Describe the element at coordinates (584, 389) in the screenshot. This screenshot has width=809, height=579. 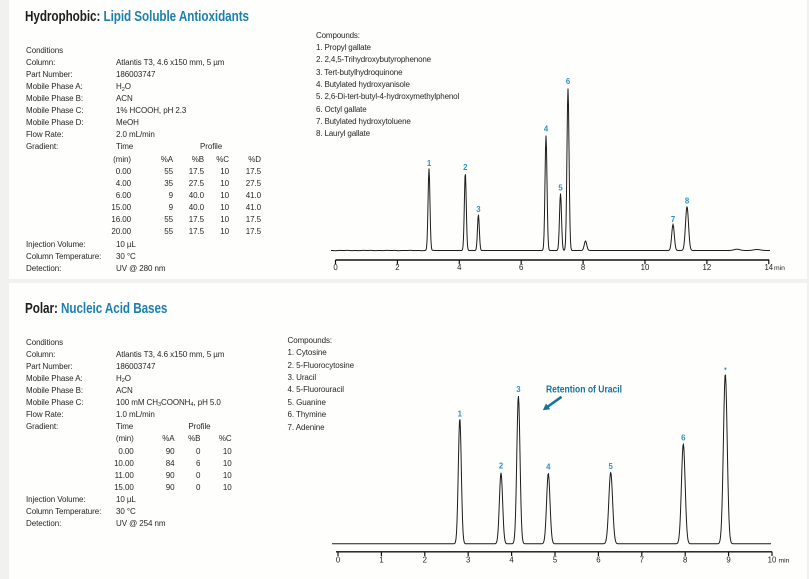
I see `svg-text: Retention of Uracil` at that location.